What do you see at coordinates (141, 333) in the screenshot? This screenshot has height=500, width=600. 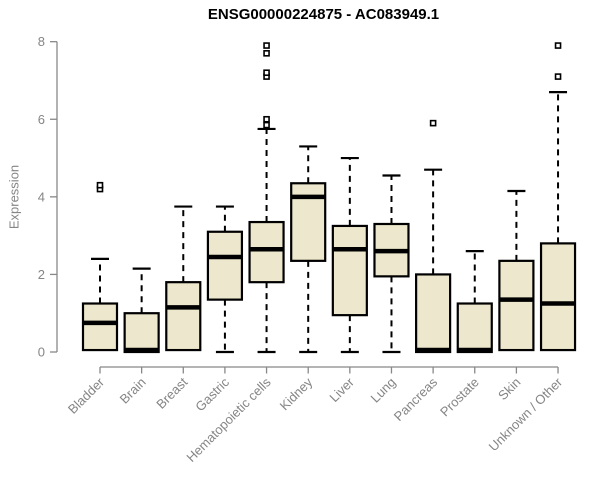 I see `box-brain` at bounding box center [141, 333].